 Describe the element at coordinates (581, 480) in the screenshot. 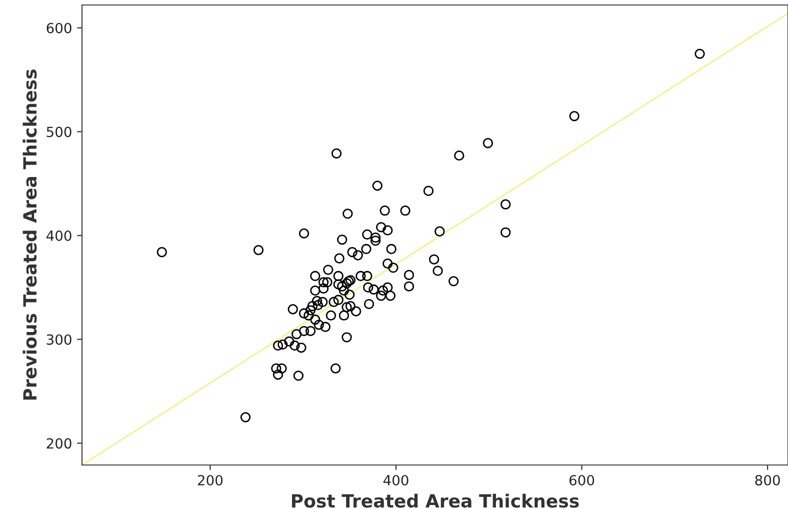

I see `x-tick-label: 600` at that location.